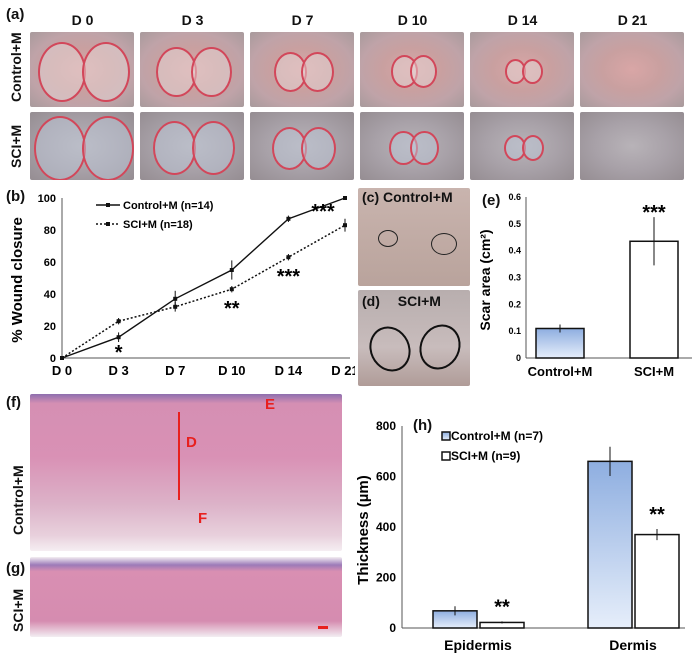  I want to click on y-tick-label: 20, so click(50, 327).